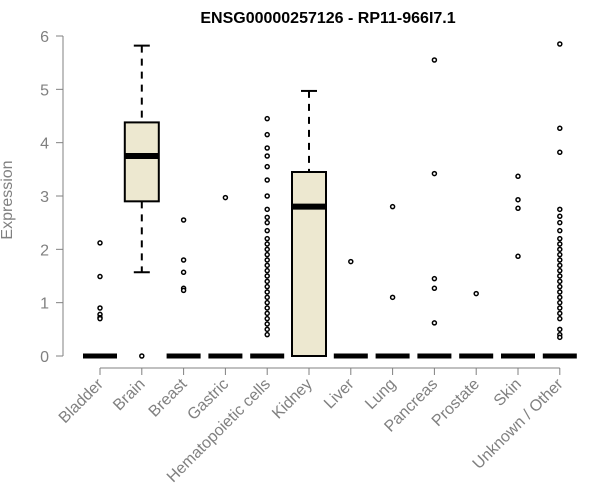 The width and height of the screenshot is (600, 500). I want to click on y-tick-label: 3, so click(44, 197).